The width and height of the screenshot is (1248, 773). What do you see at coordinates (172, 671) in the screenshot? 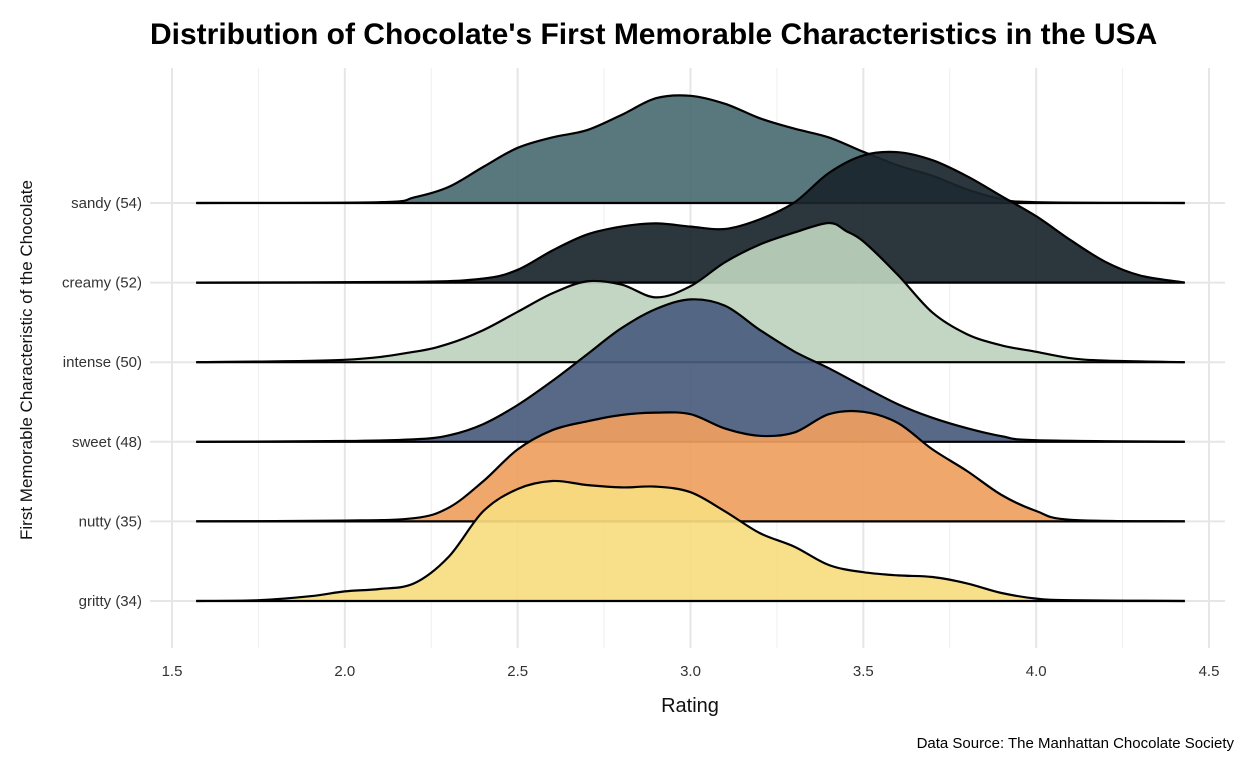
I see `x-tick-label: 1.5` at bounding box center [172, 671].